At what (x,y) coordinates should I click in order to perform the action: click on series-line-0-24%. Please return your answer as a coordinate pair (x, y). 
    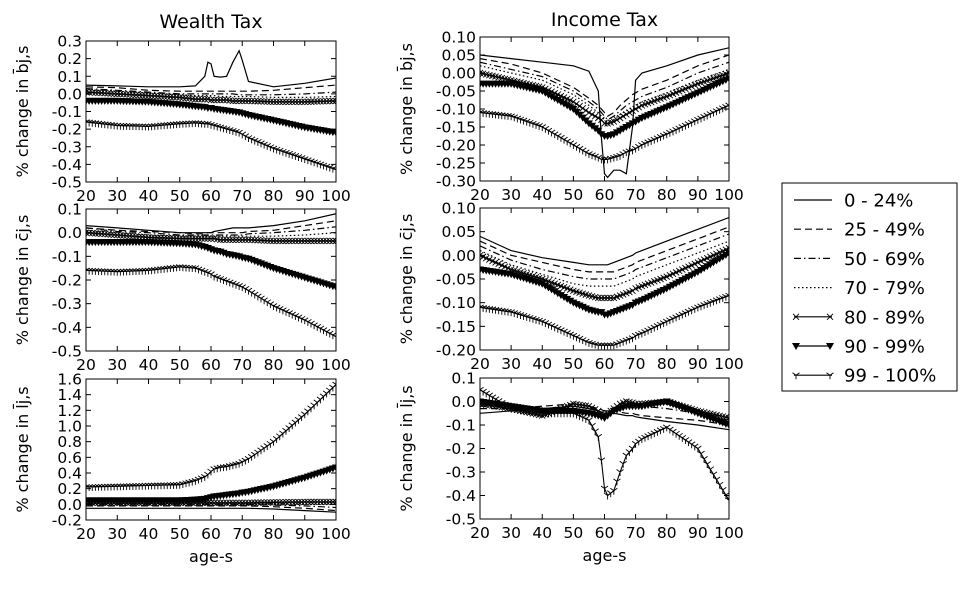
    Looking at the image, I should click on (211, 223).